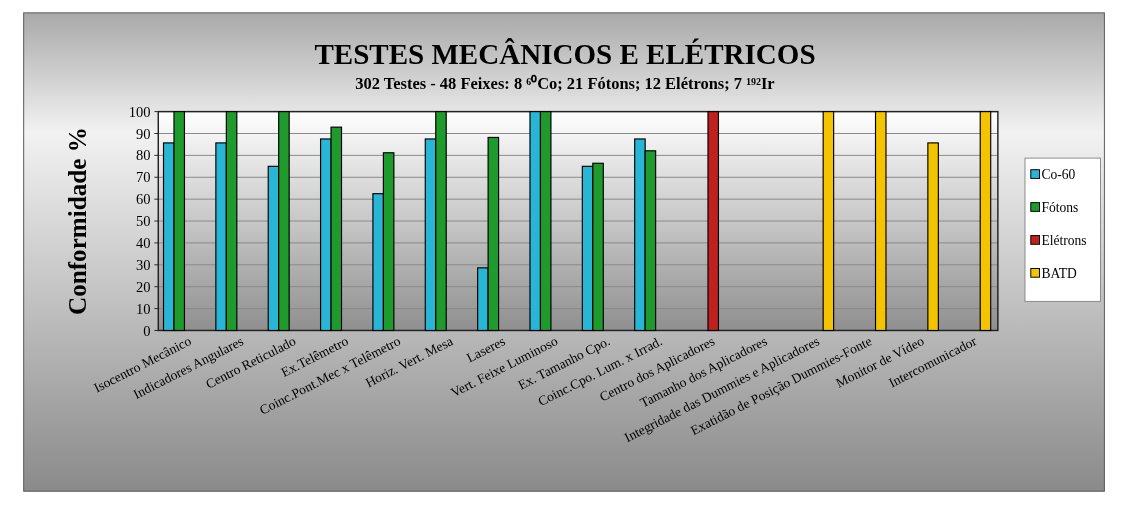 The height and width of the screenshot is (506, 1130). I want to click on legend-label: Elétrons, so click(1064, 241).